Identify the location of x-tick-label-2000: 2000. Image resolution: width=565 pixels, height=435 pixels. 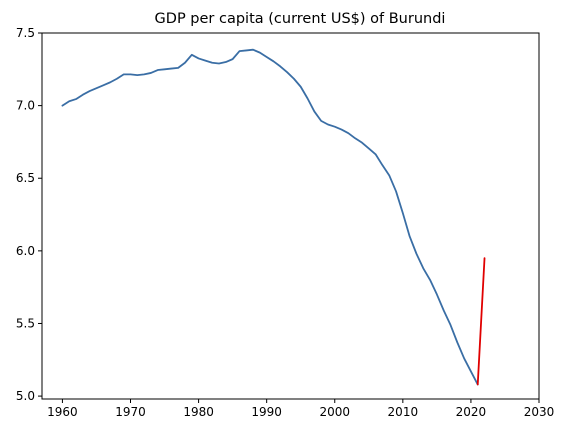
(334, 412).